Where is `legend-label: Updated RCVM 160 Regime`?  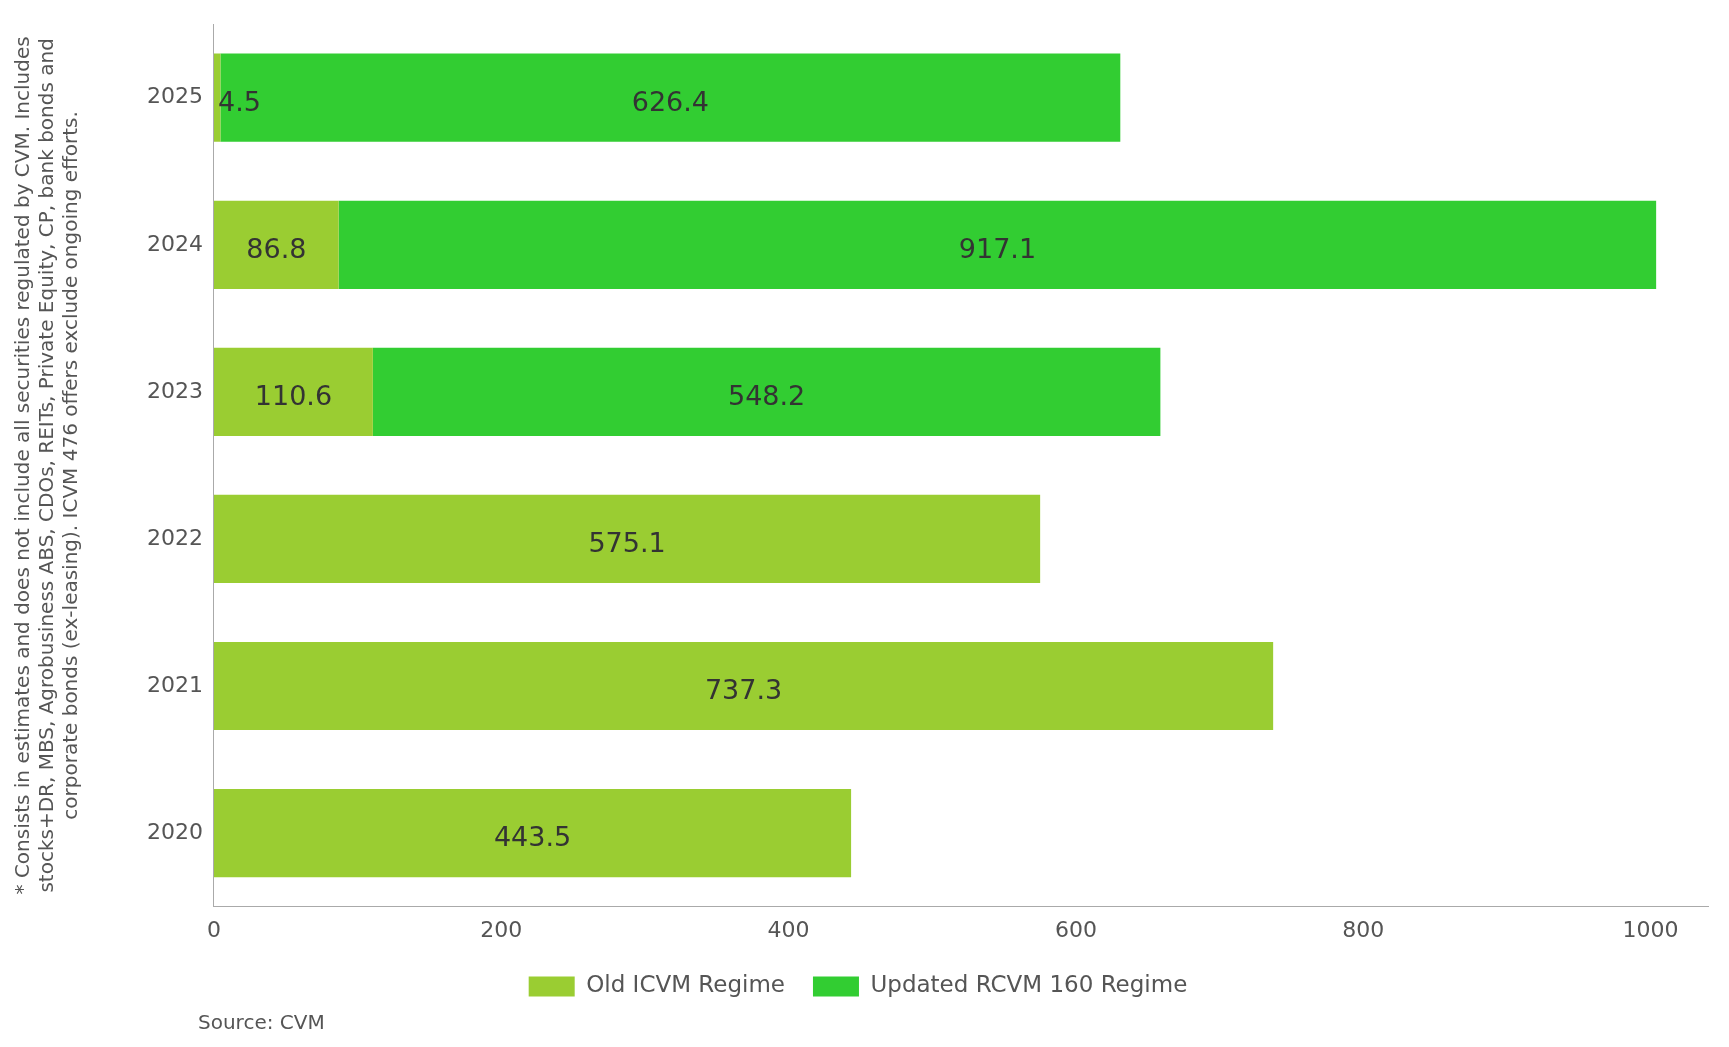 legend-label: Updated RCVM 160 Regime is located at coordinates (1029, 984).